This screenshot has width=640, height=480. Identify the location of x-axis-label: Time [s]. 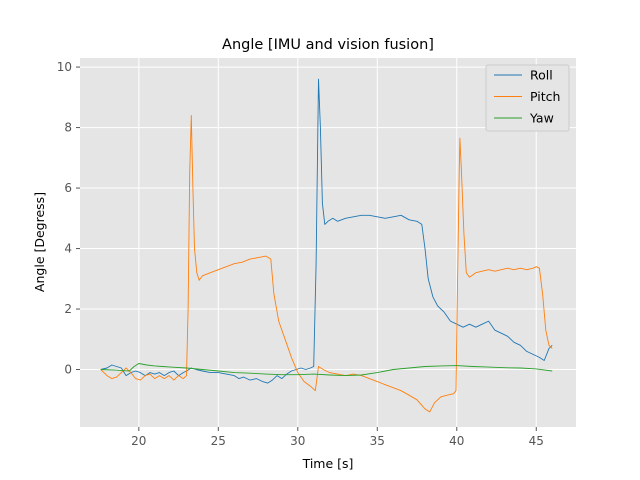
(328, 463).